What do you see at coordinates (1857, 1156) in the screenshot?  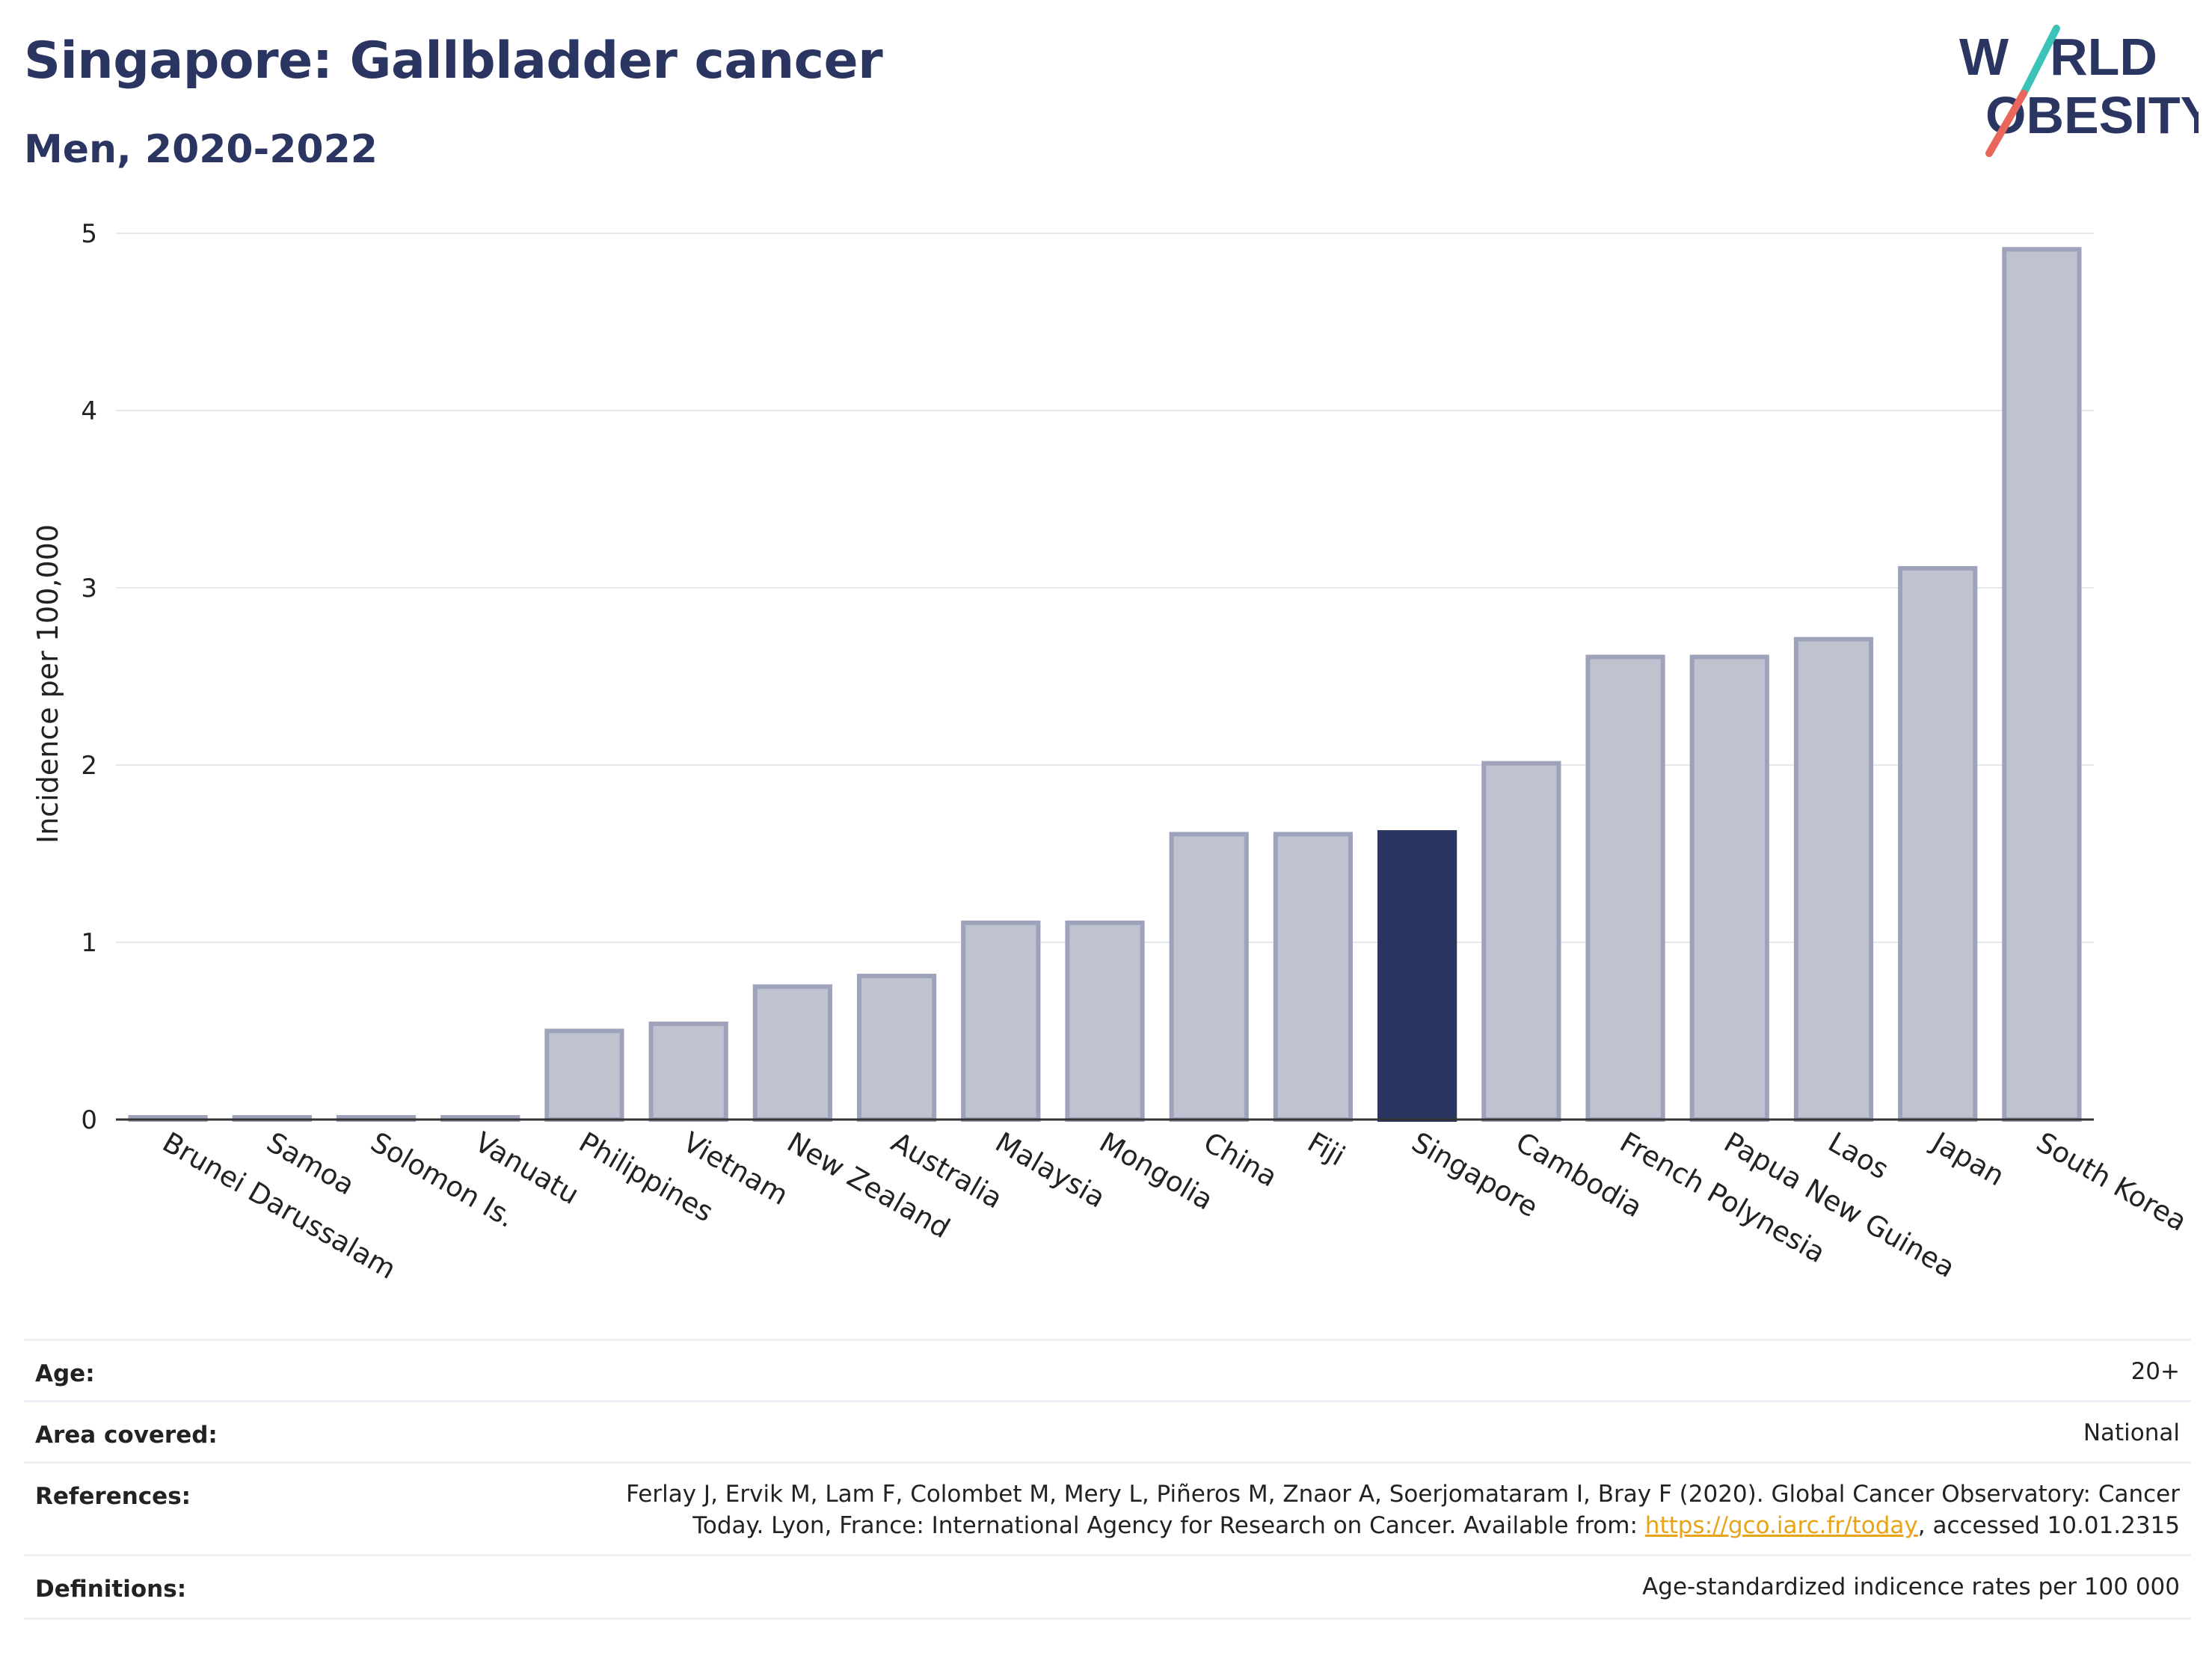 I see `x-tick-label: Laos` at bounding box center [1857, 1156].